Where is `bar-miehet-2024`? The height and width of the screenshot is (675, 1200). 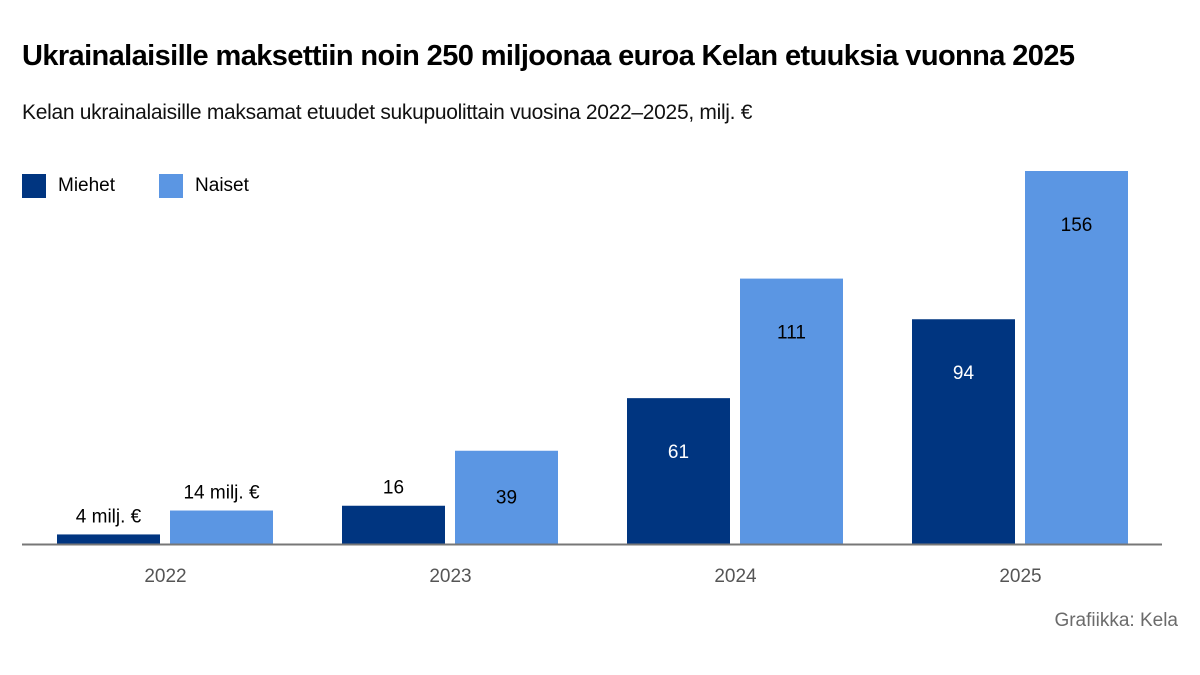
bar-miehet-2024 is located at coordinates (678, 471).